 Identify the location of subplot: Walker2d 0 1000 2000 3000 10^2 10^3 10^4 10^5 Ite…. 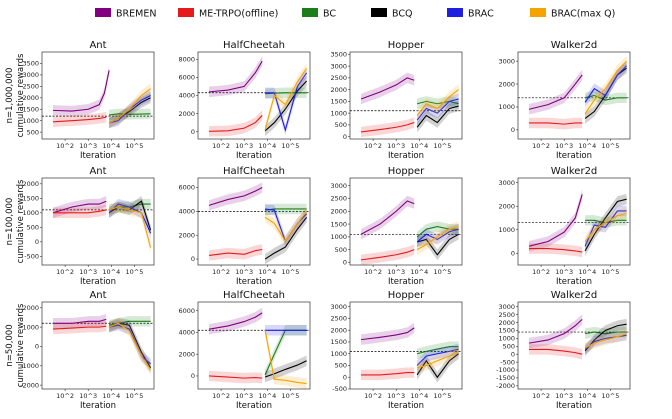
(564, 226).